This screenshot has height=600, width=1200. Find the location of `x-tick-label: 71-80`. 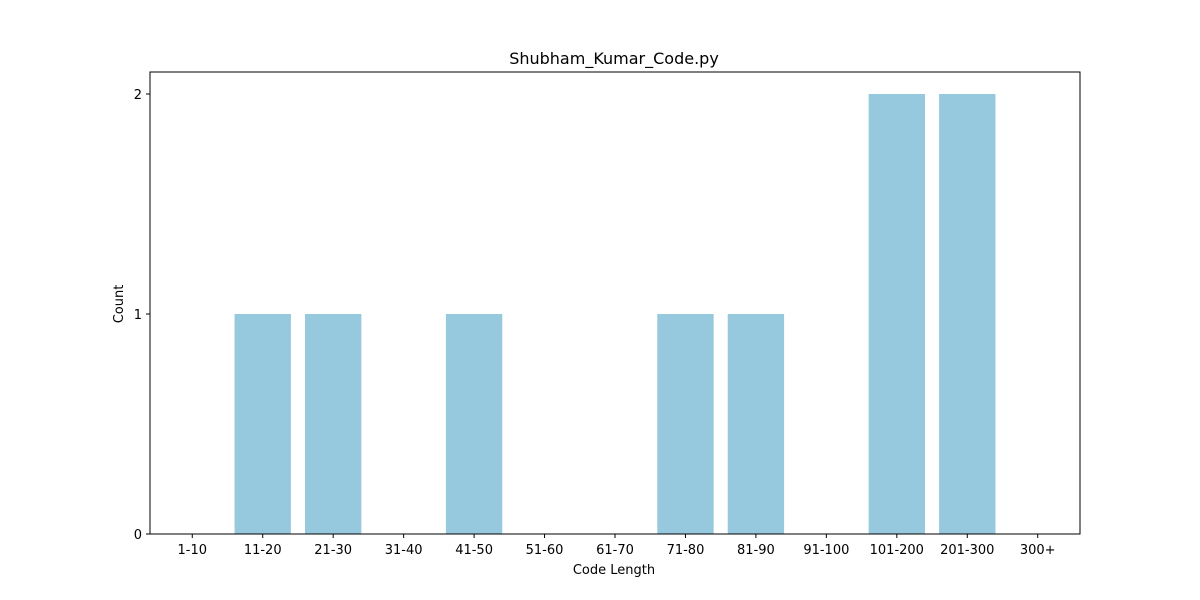

x-tick-label: 71-80 is located at coordinates (686, 550).